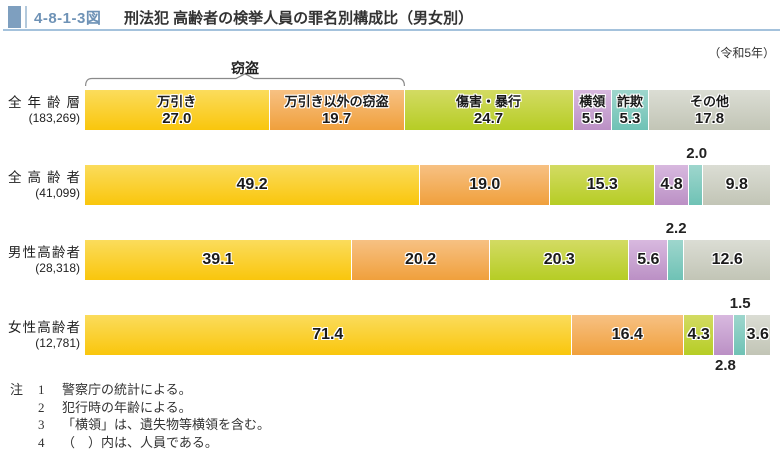 The height and width of the screenshot is (453, 783). What do you see at coordinates (725, 365) in the screenshot?
I see `segment-value-label-outside: 2.8` at bounding box center [725, 365].